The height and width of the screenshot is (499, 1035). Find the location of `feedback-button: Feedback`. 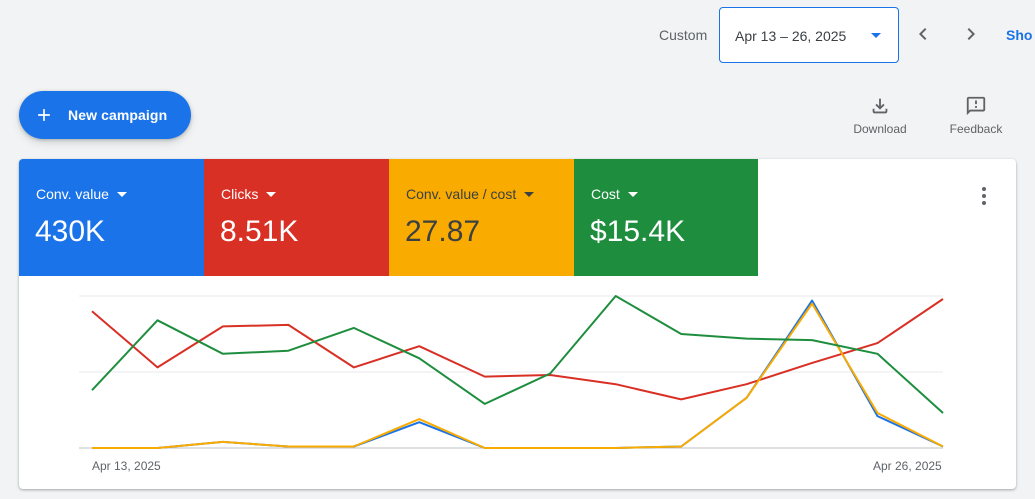

feedback-button: Feedback is located at coordinates (976, 115).